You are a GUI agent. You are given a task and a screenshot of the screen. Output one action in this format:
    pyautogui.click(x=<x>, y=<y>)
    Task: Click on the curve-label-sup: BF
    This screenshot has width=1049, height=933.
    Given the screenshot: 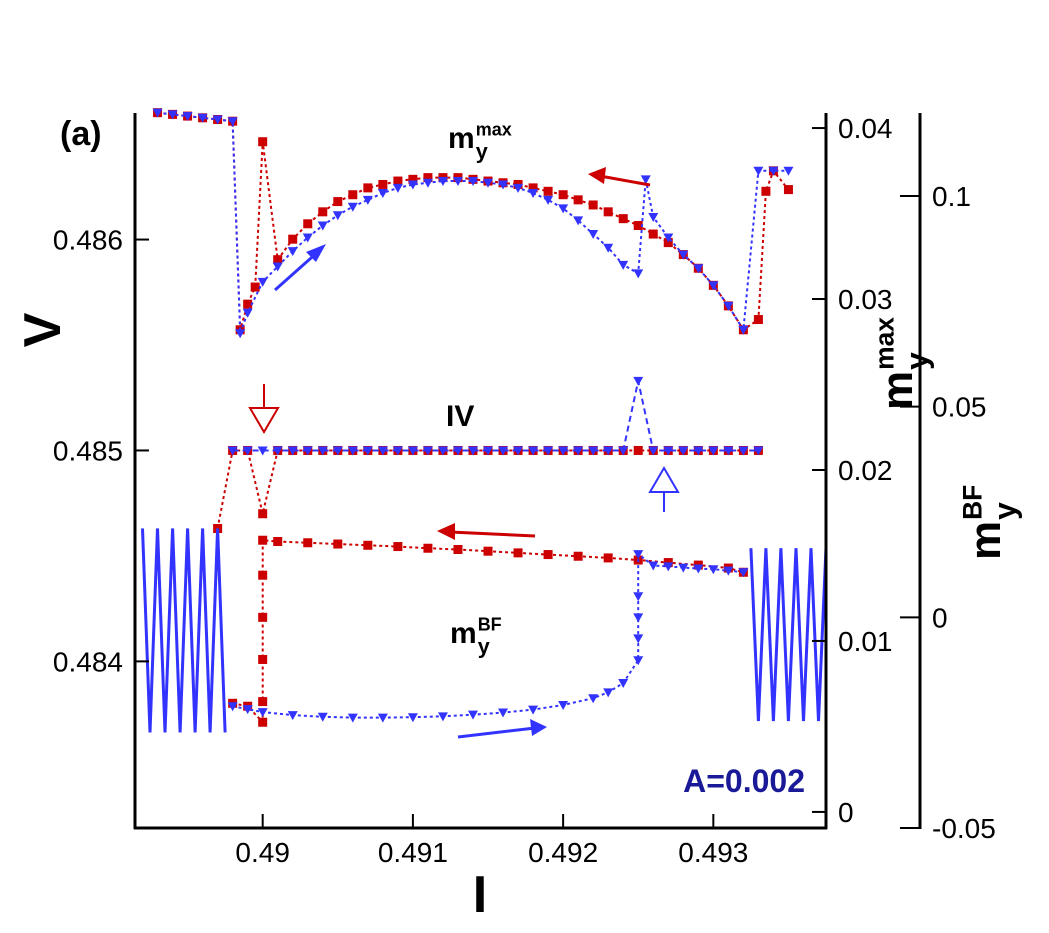 What is the action you would take?
    pyautogui.click(x=490, y=624)
    